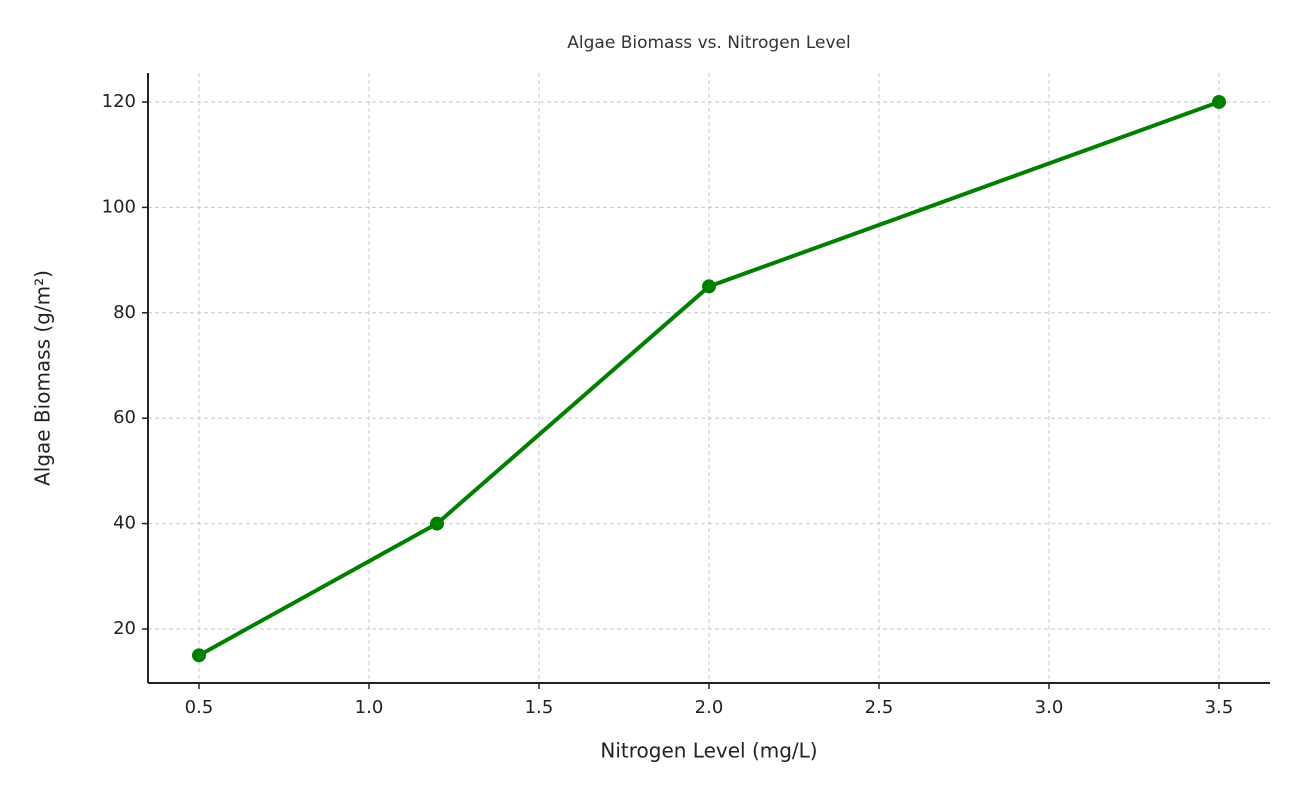  Describe the element at coordinates (119, 206) in the screenshot. I see `y-tick-label: 100` at that location.